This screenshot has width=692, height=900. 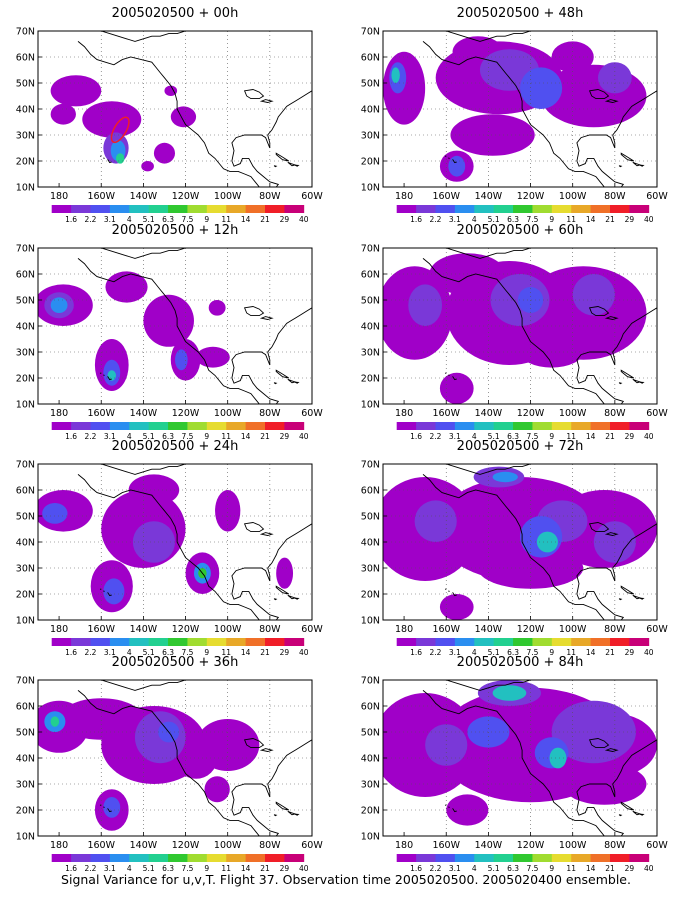 What do you see at coordinates (101, 196) in the screenshot?
I see `lon-tick-label: 160W` at bounding box center [101, 196].